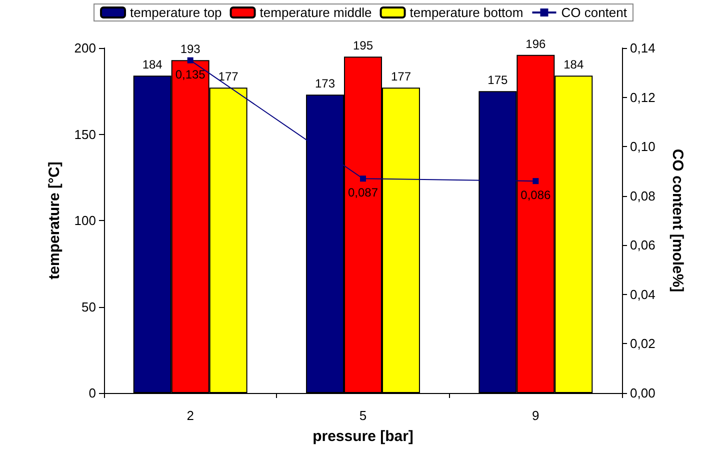 This screenshot has height=455, width=727. Describe the element at coordinates (643, 393) in the screenshot. I see `y2-tick-label: 0,00` at that location.